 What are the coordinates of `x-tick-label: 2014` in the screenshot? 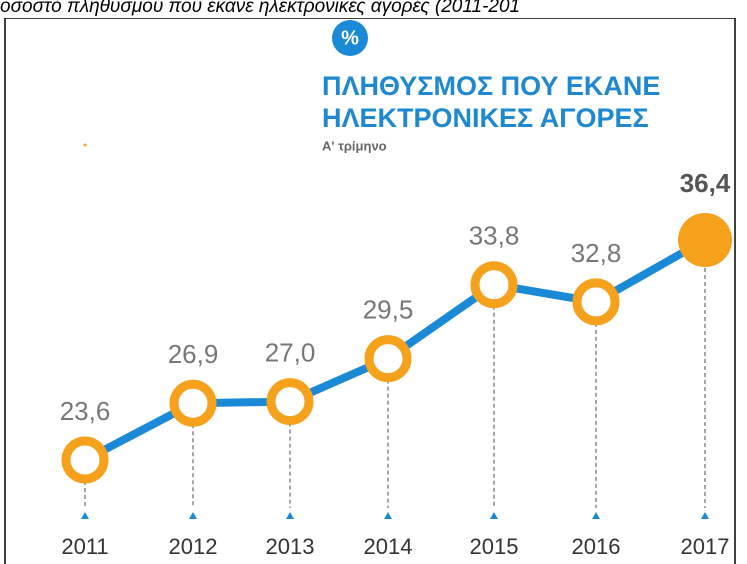 It's located at (388, 546).